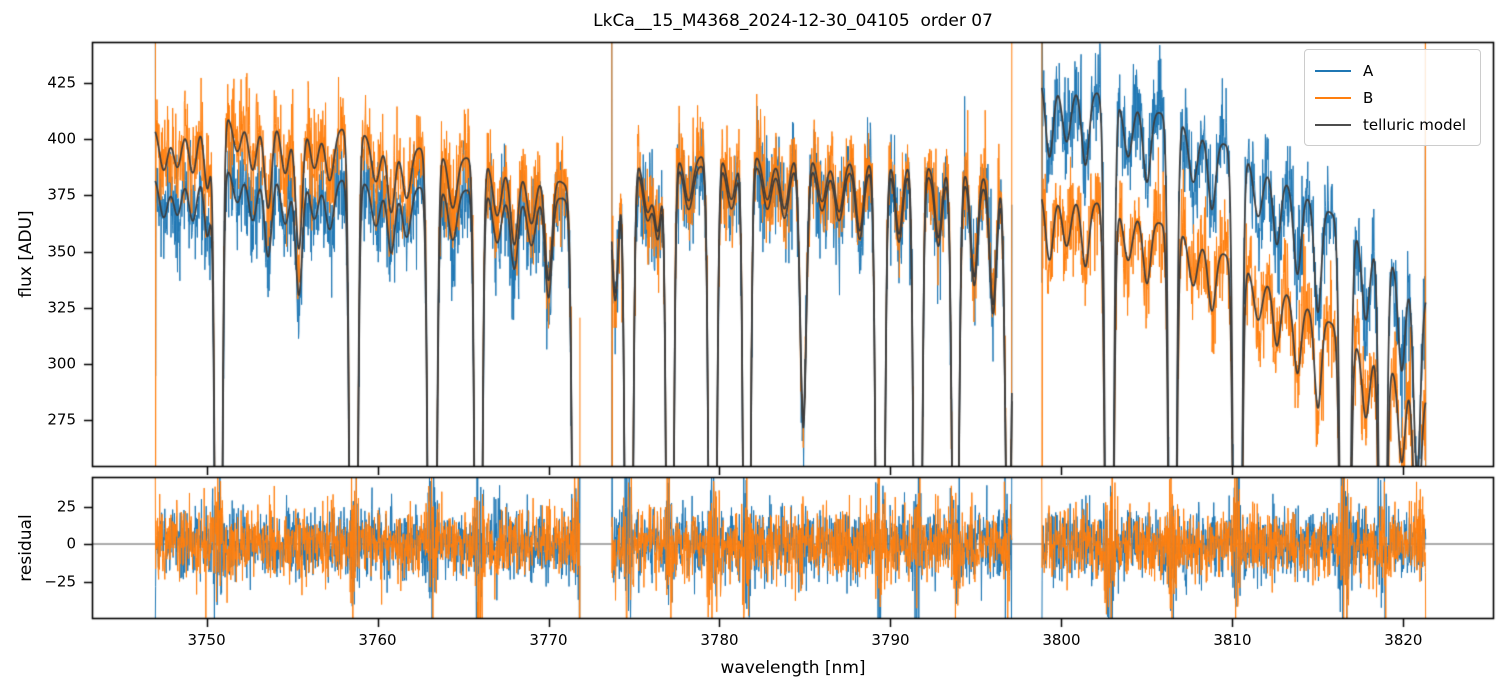 The height and width of the screenshot is (696, 1502). Describe the element at coordinates (1392, 97) in the screenshot. I see `legend-item-1: B` at that location.